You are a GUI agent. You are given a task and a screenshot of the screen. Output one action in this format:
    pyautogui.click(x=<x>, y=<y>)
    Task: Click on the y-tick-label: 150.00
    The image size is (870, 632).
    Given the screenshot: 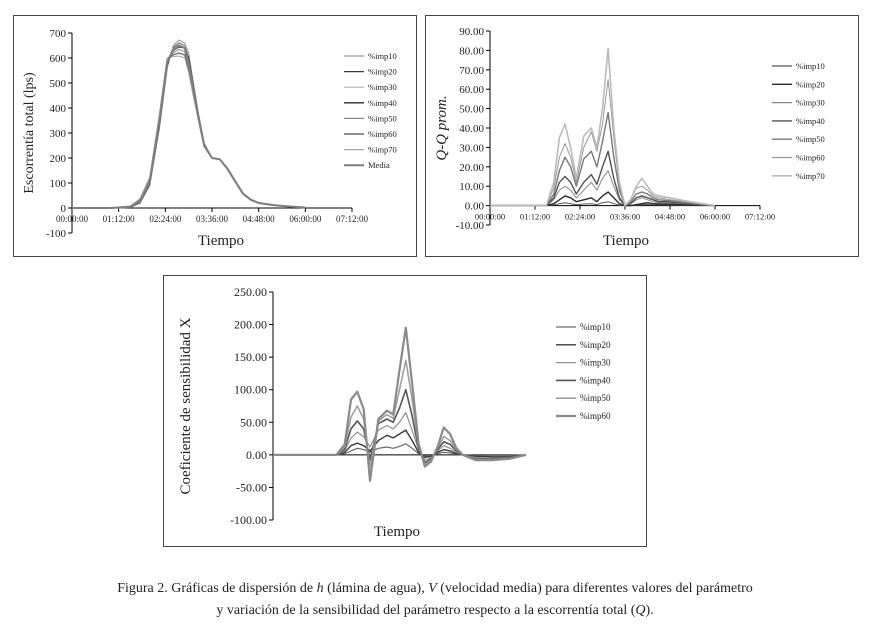 What is the action you would take?
    pyautogui.click(x=250, y=357)
    